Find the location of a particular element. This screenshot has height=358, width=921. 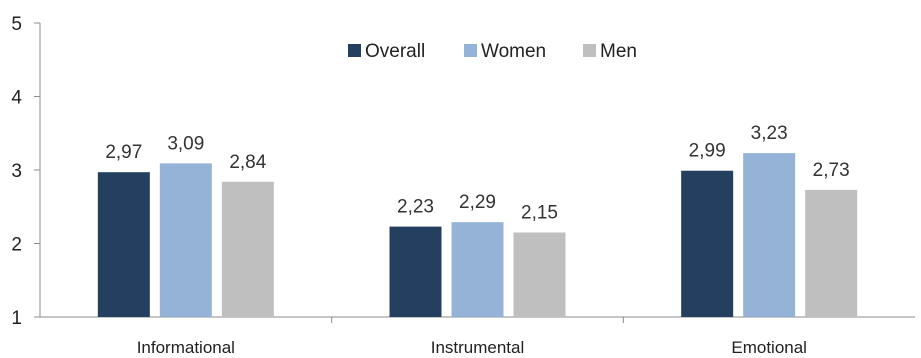

y-tick-label: 2 is located at coordinates (16, 245).